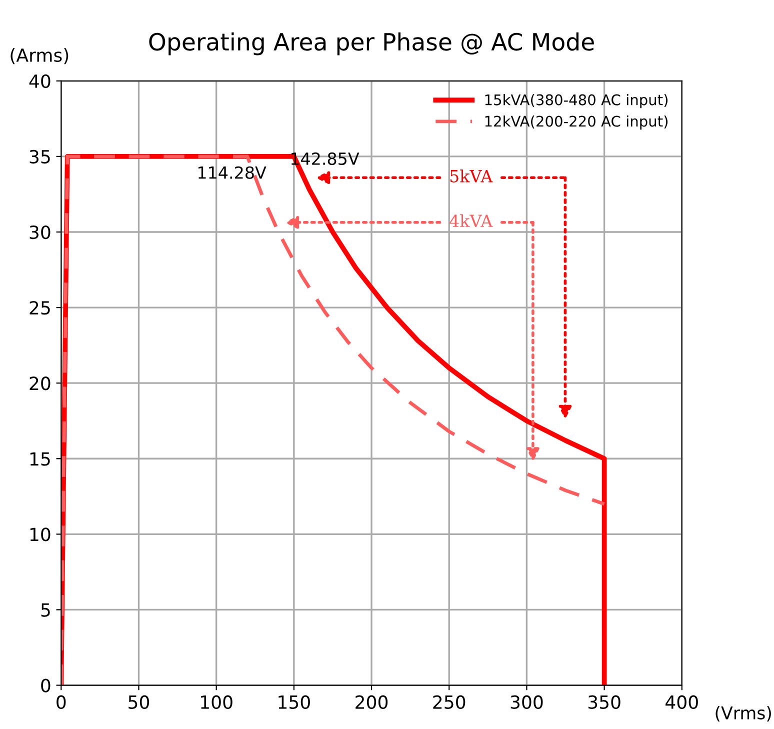  What do you see at coordinates (39, 81) in the screenshot?
I see `y-tick-label: 40` at bounding box center [39, 81].